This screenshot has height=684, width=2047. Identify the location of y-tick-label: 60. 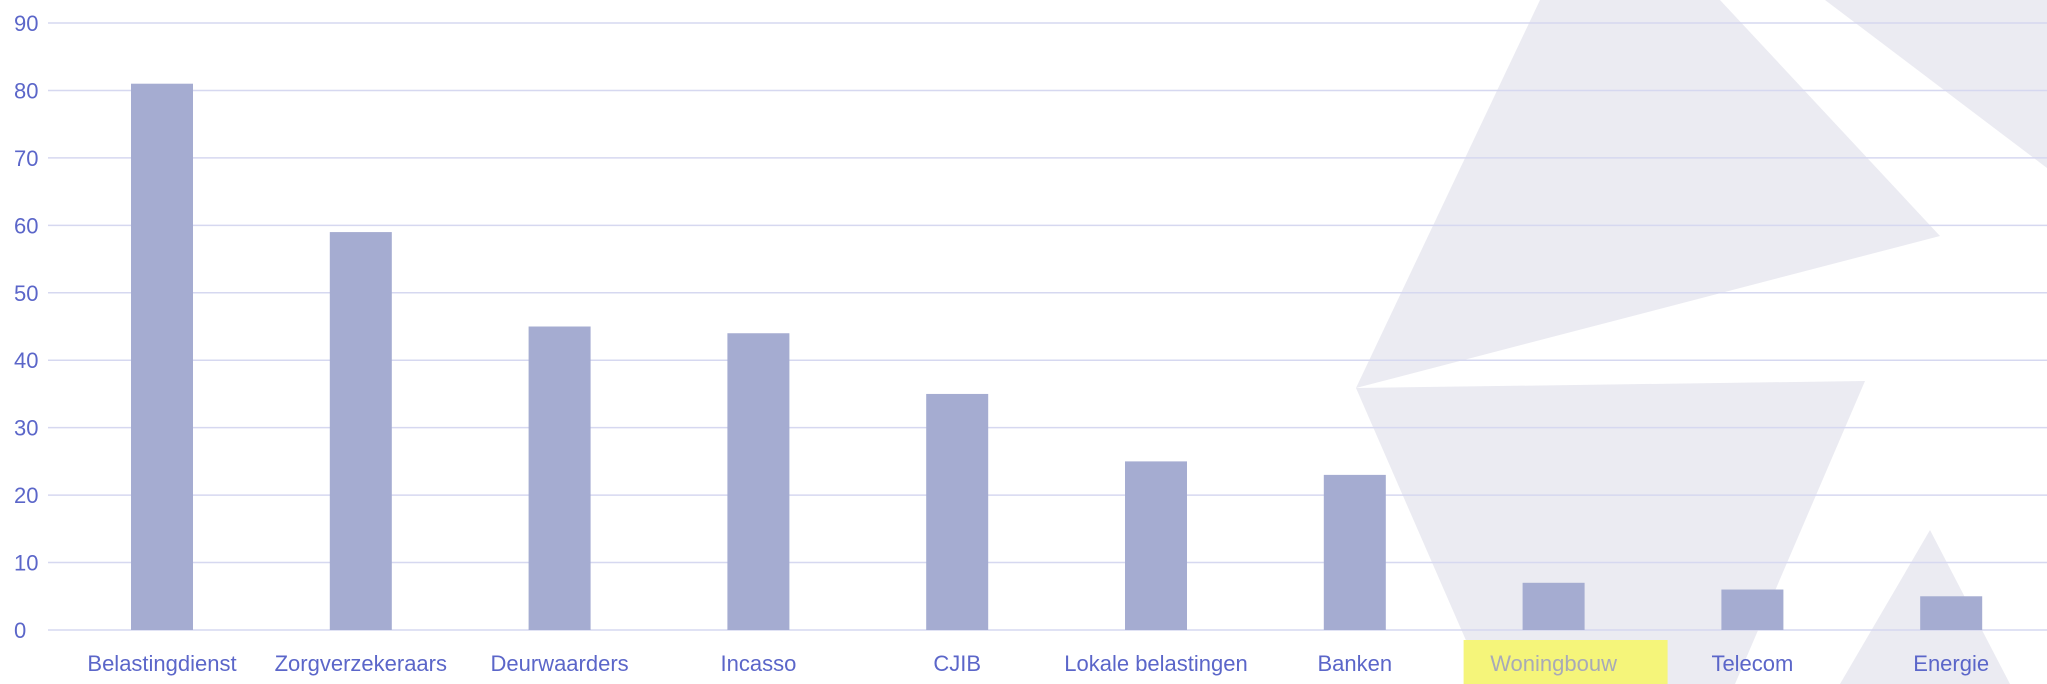
(26, 225).